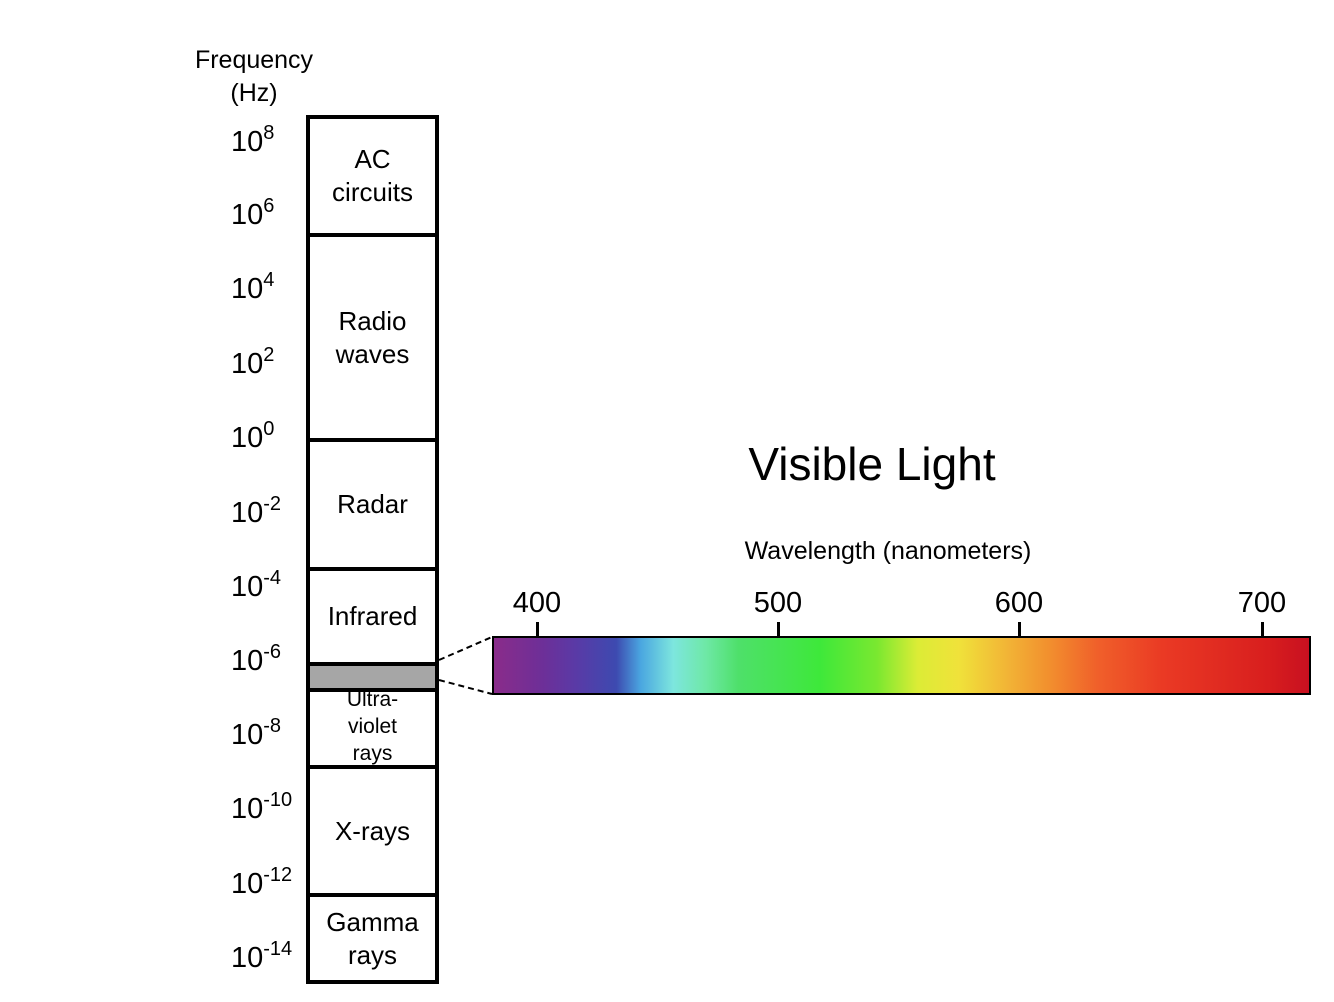 This screenshot has height=1002, width=1334. Describe the element at coordinates (254, 77) in the screenshot. I see `frequency-axis-title: Frequency (Hz)` at that location.